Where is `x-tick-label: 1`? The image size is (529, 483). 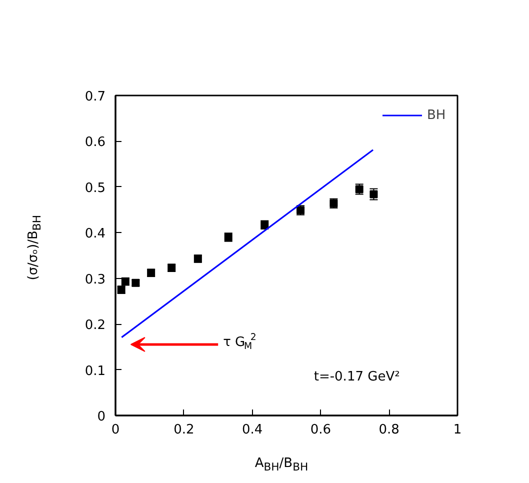 x-tick-label: 1 is located at coordinates (457, 430).